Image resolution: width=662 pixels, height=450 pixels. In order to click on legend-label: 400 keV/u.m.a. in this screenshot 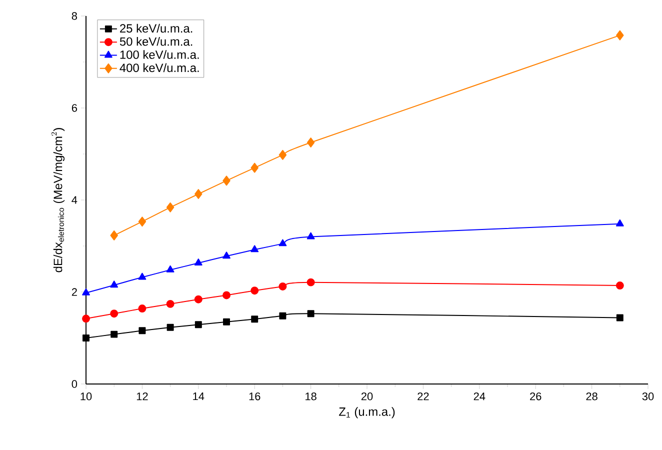, I will do `click(159, 67)`.